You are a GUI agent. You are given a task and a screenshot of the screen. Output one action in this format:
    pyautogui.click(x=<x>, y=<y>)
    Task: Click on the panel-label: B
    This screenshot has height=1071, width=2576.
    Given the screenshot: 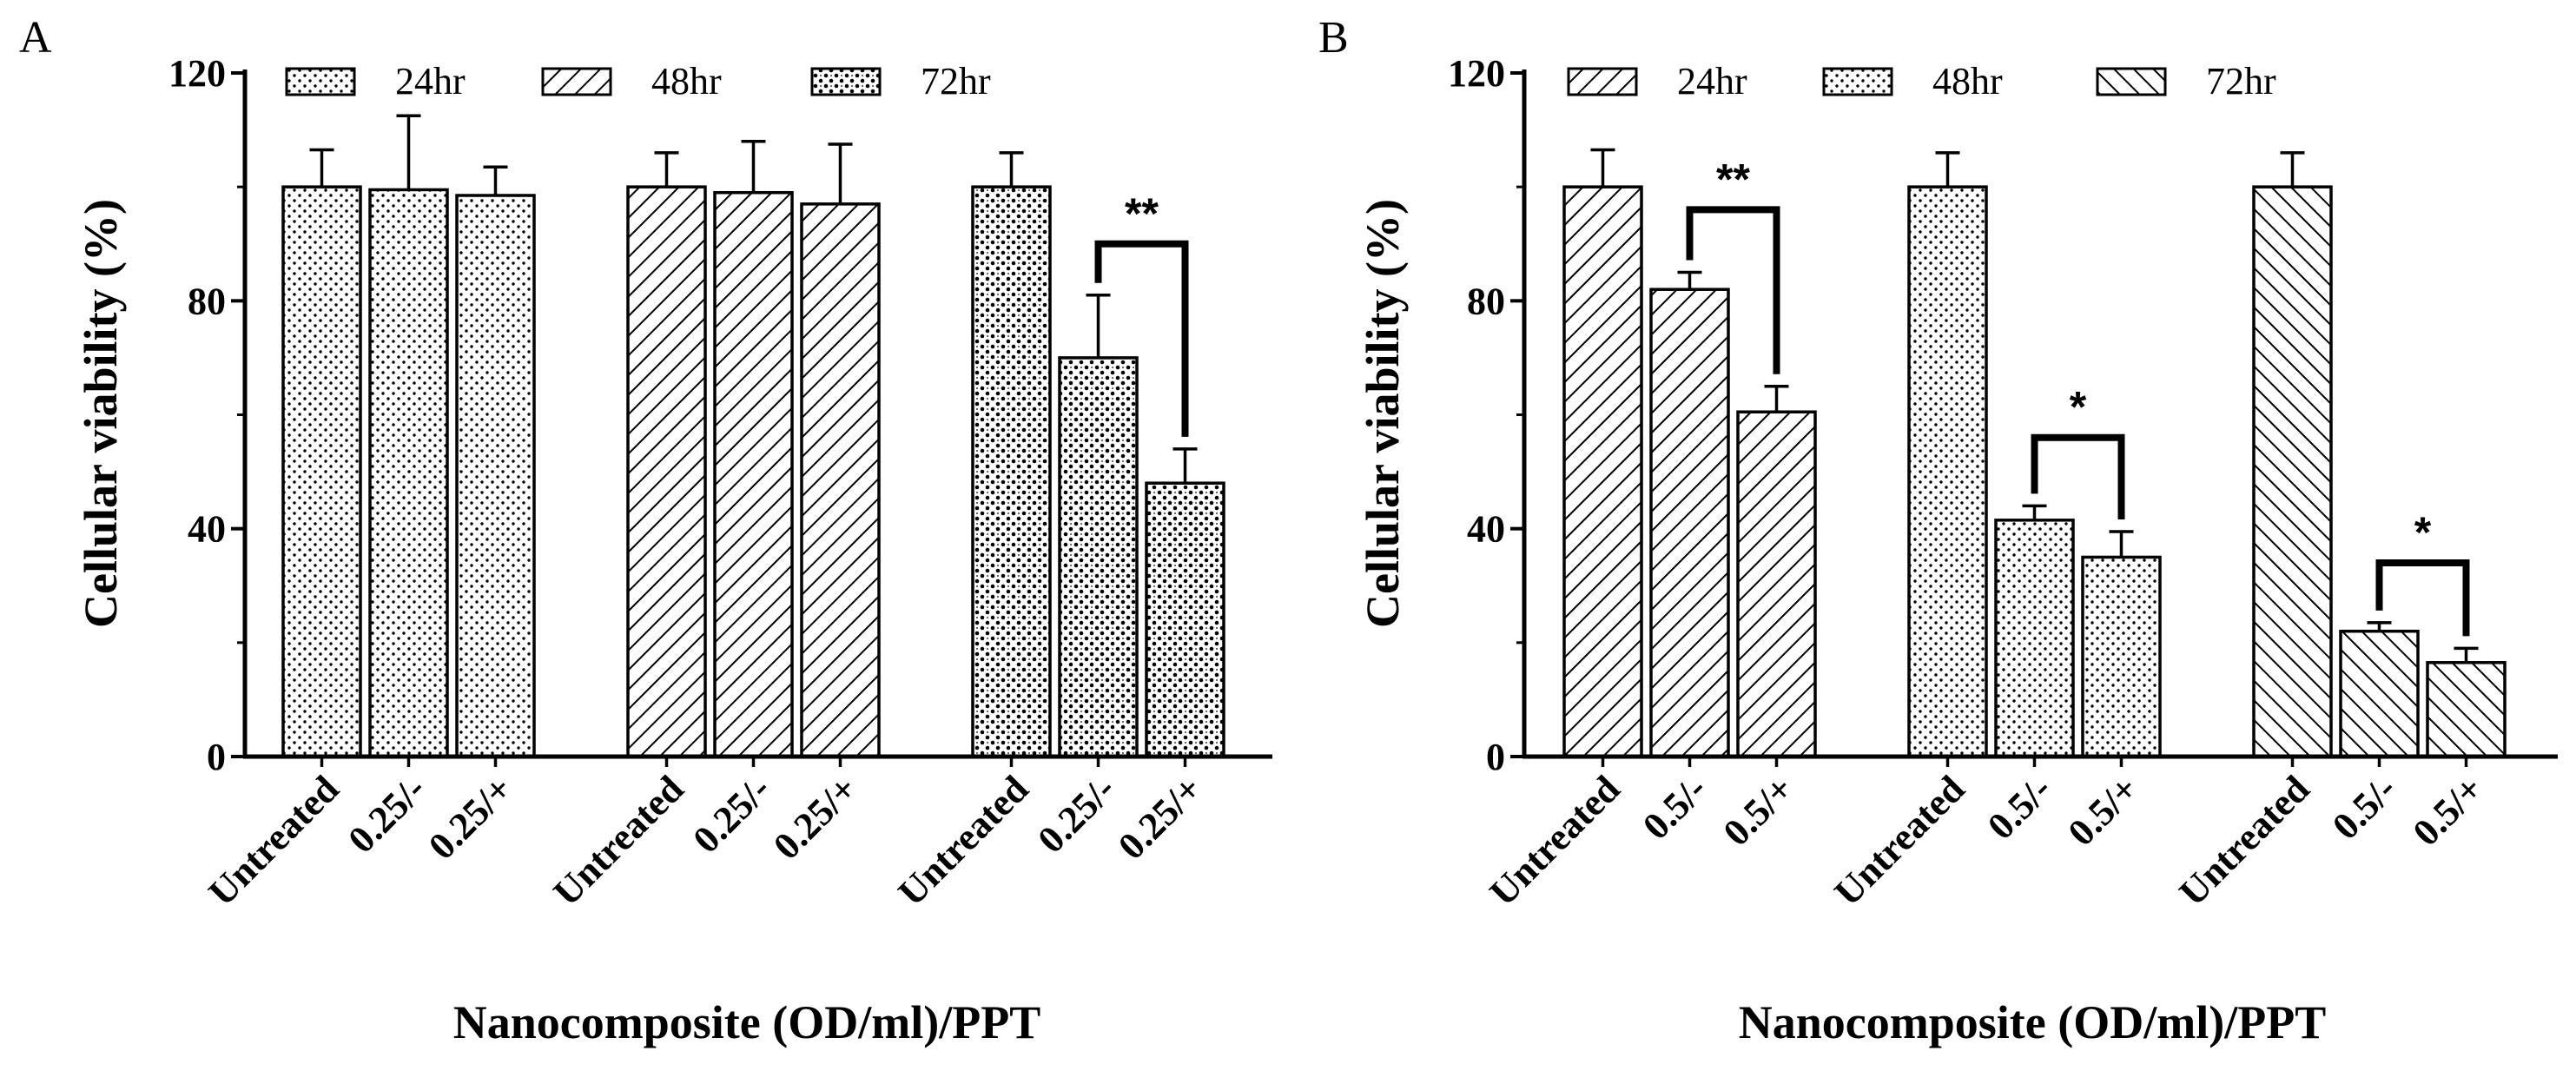 What is the action you would take?
    pyautogui.click(x=1333, y=38)
    